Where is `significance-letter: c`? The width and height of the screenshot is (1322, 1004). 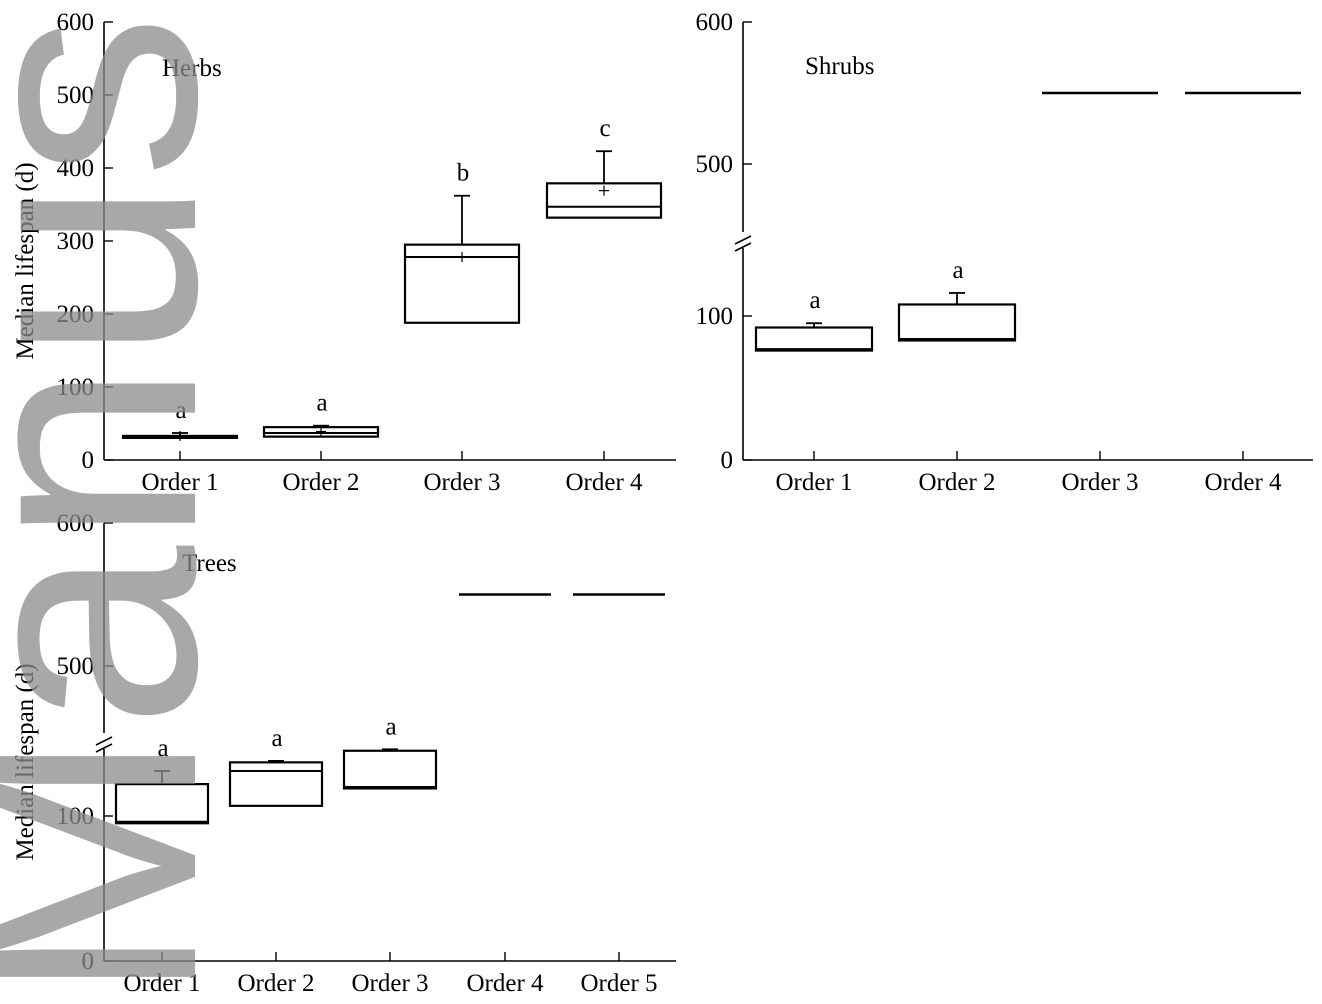
significance-letter: c is located at coordinates (604, 128).